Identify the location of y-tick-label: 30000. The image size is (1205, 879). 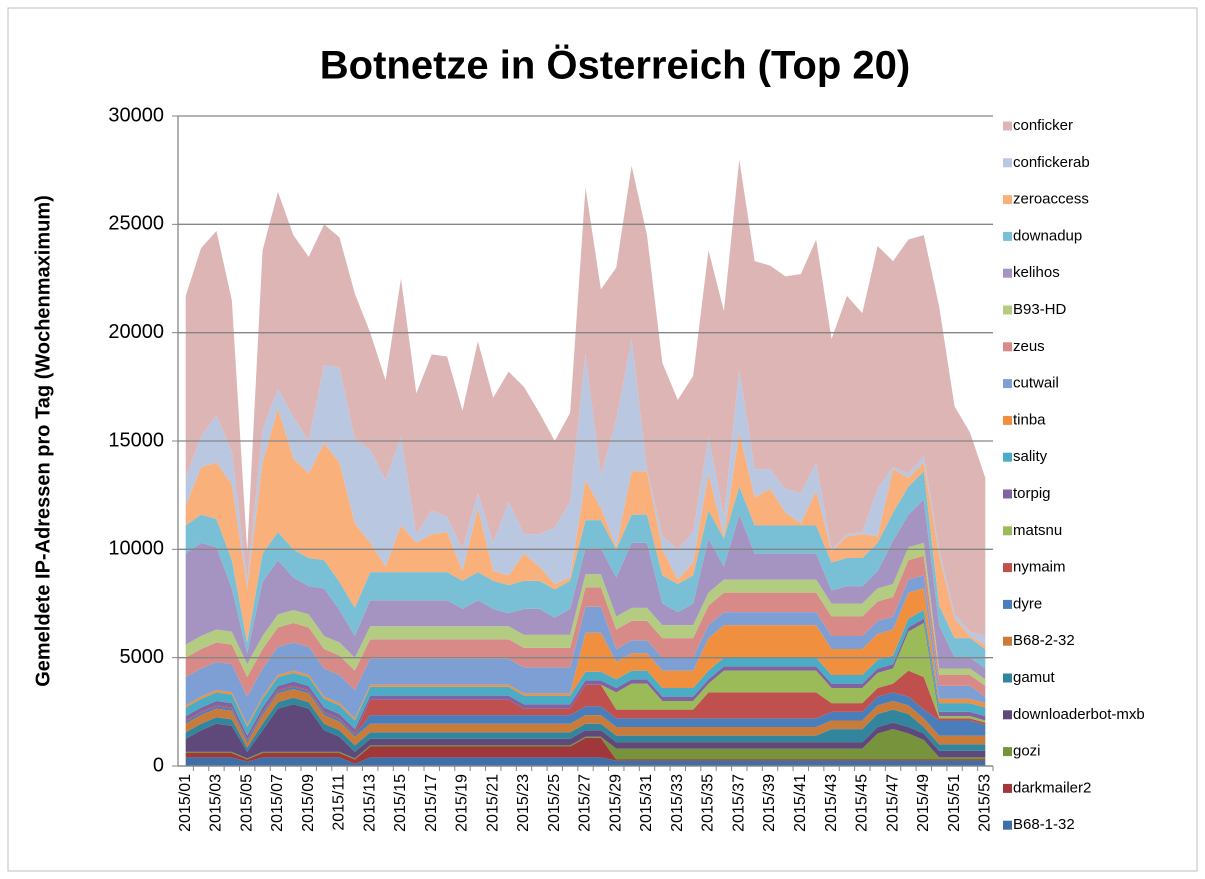
(136, 115).